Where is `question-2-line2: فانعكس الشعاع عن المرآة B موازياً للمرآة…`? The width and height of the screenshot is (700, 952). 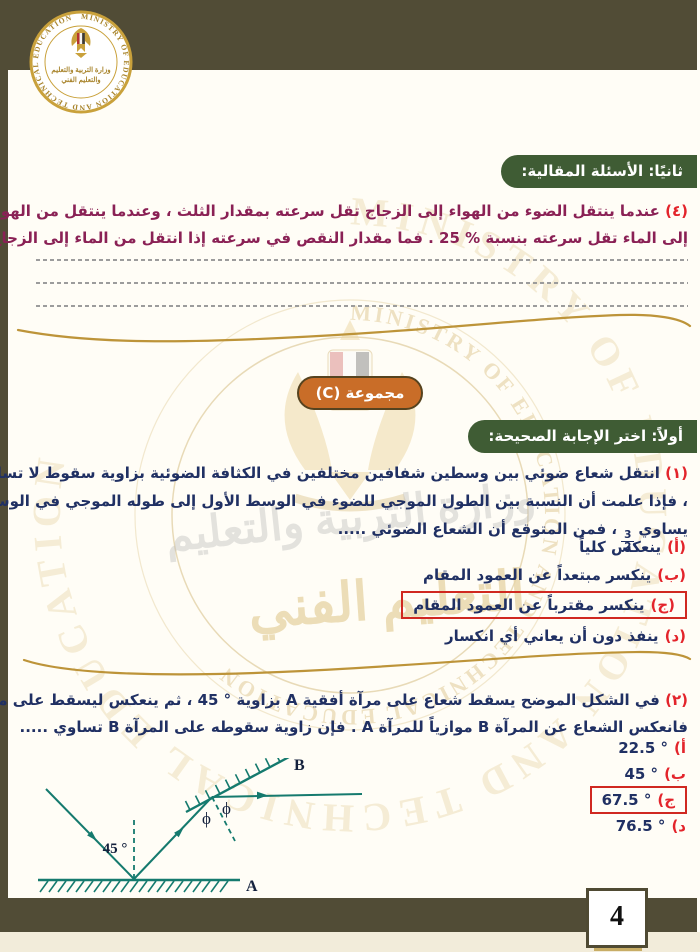
question-2-line2: فانعكس الشعاع عن المرآة B موازياً للمرآة… is located at coordinates (353, 727).